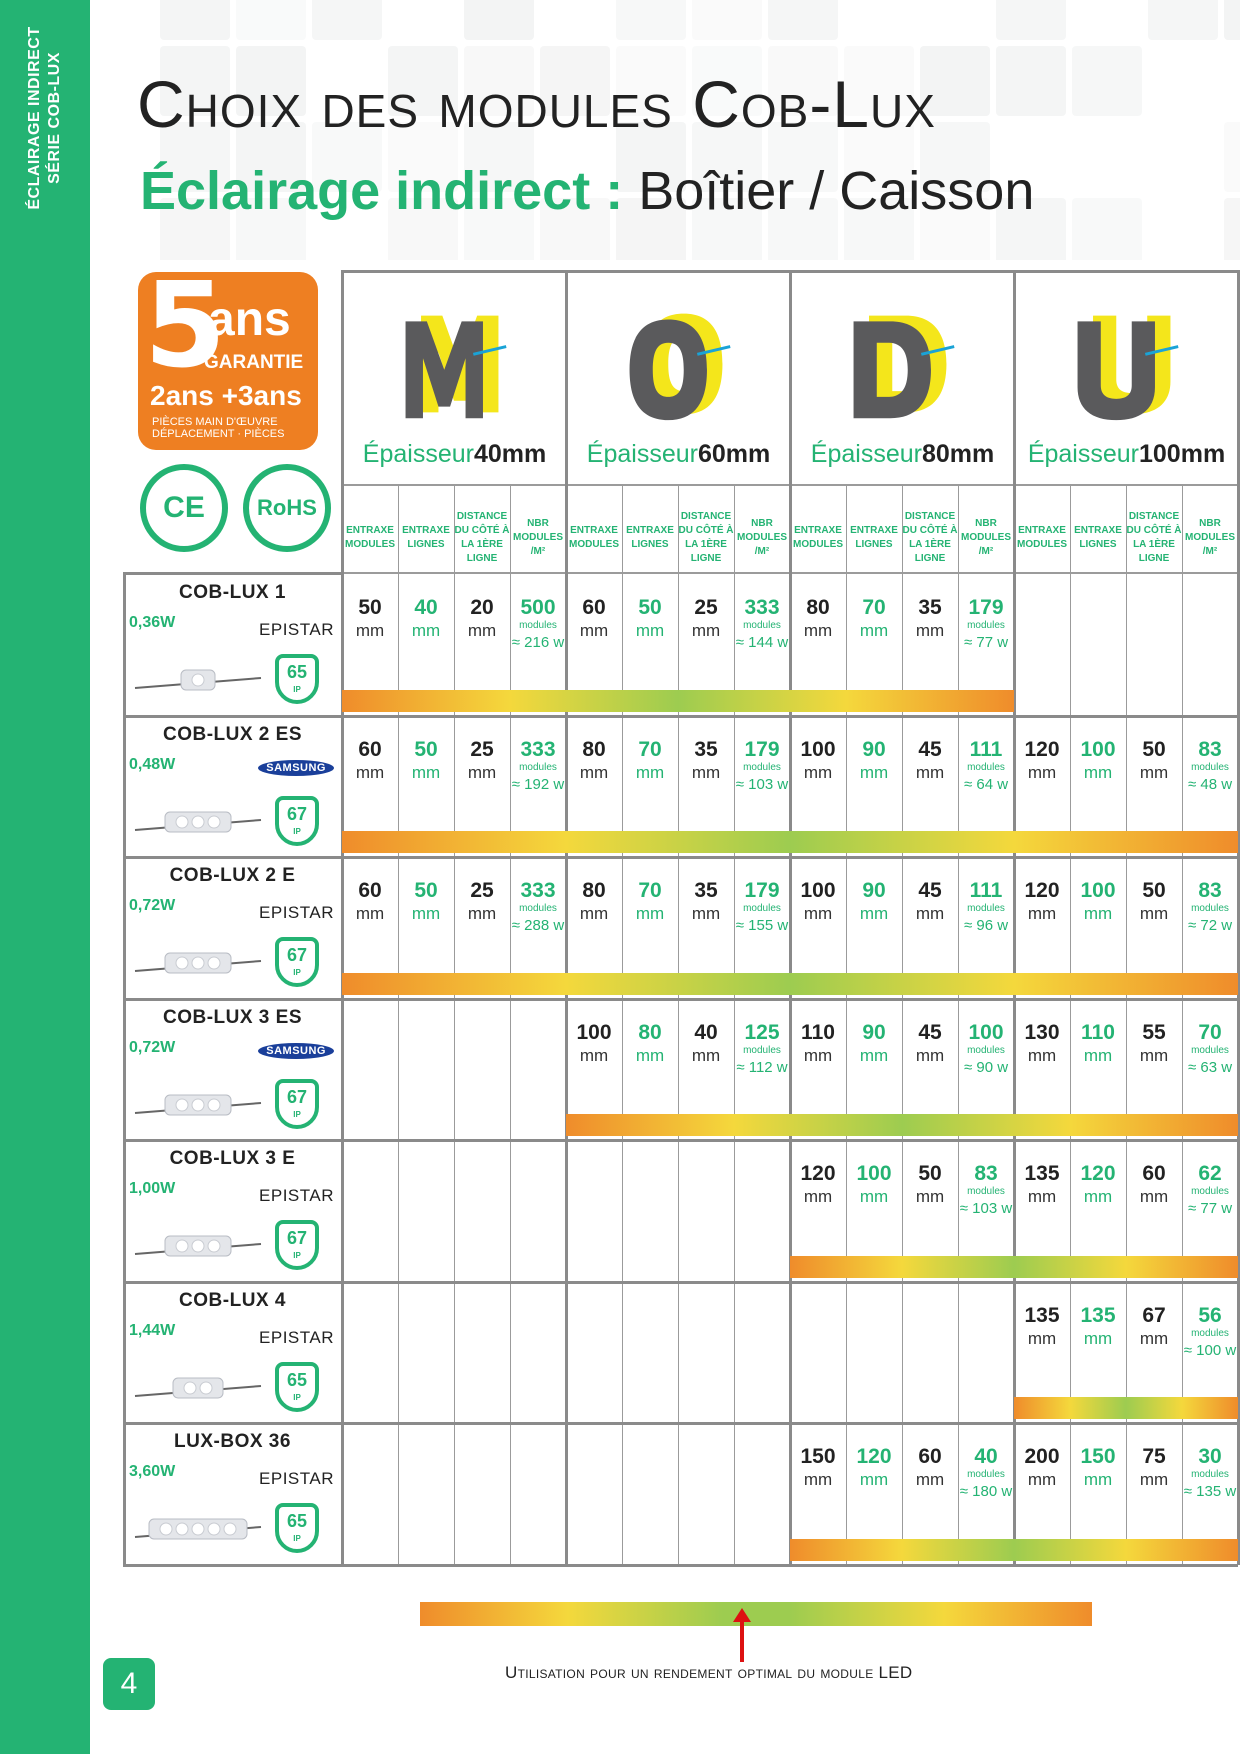  What do you see at coordinates (1124, 364) in the screenshot?
I see `letter-u-icon` at bounding box center [1124, 364].